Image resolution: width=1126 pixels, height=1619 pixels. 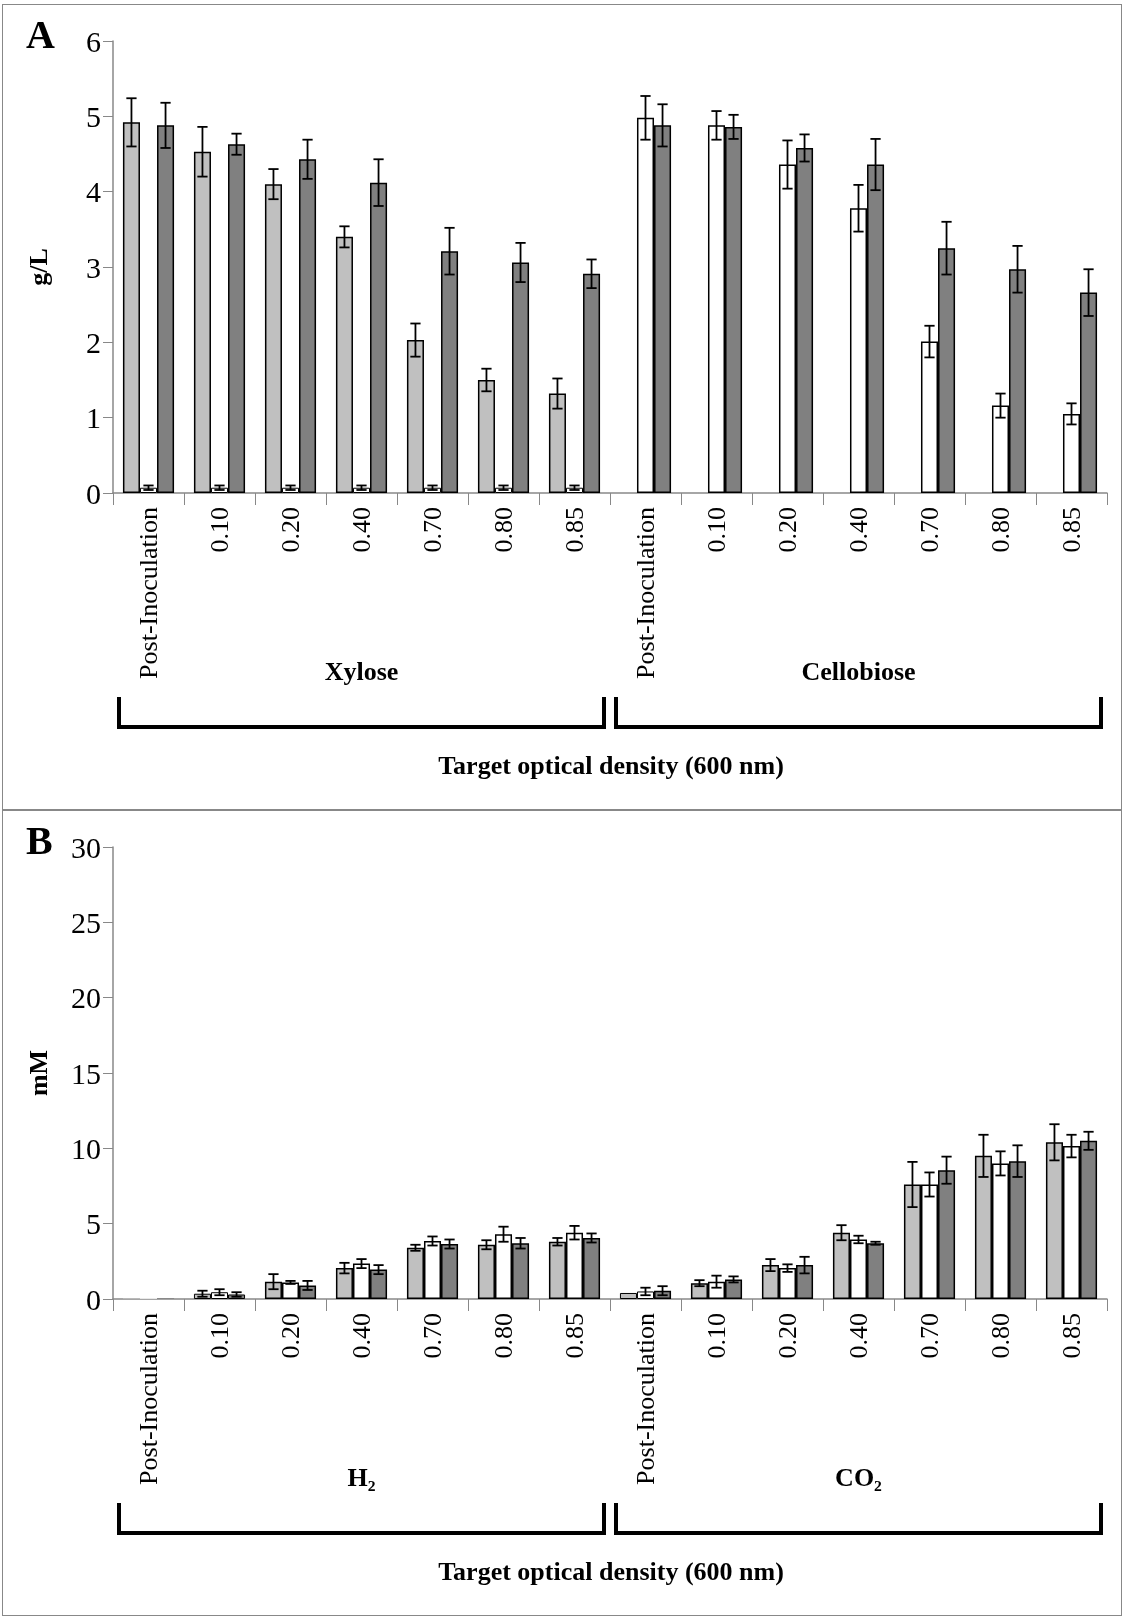 What do you see at coordinates (93, 418) in the screenshot?
I see `y-tick-label: 1` at bounding box center [93, 418].